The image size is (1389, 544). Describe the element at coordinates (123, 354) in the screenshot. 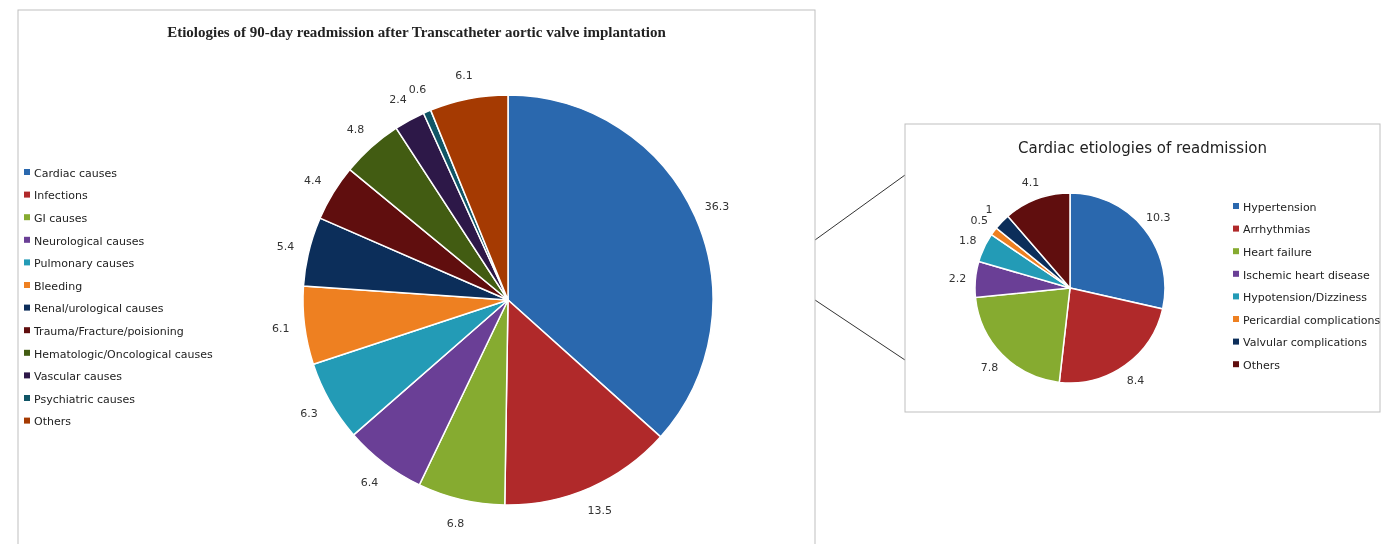

I see `legend-label: Hematologic/Oncological causes` at that location.